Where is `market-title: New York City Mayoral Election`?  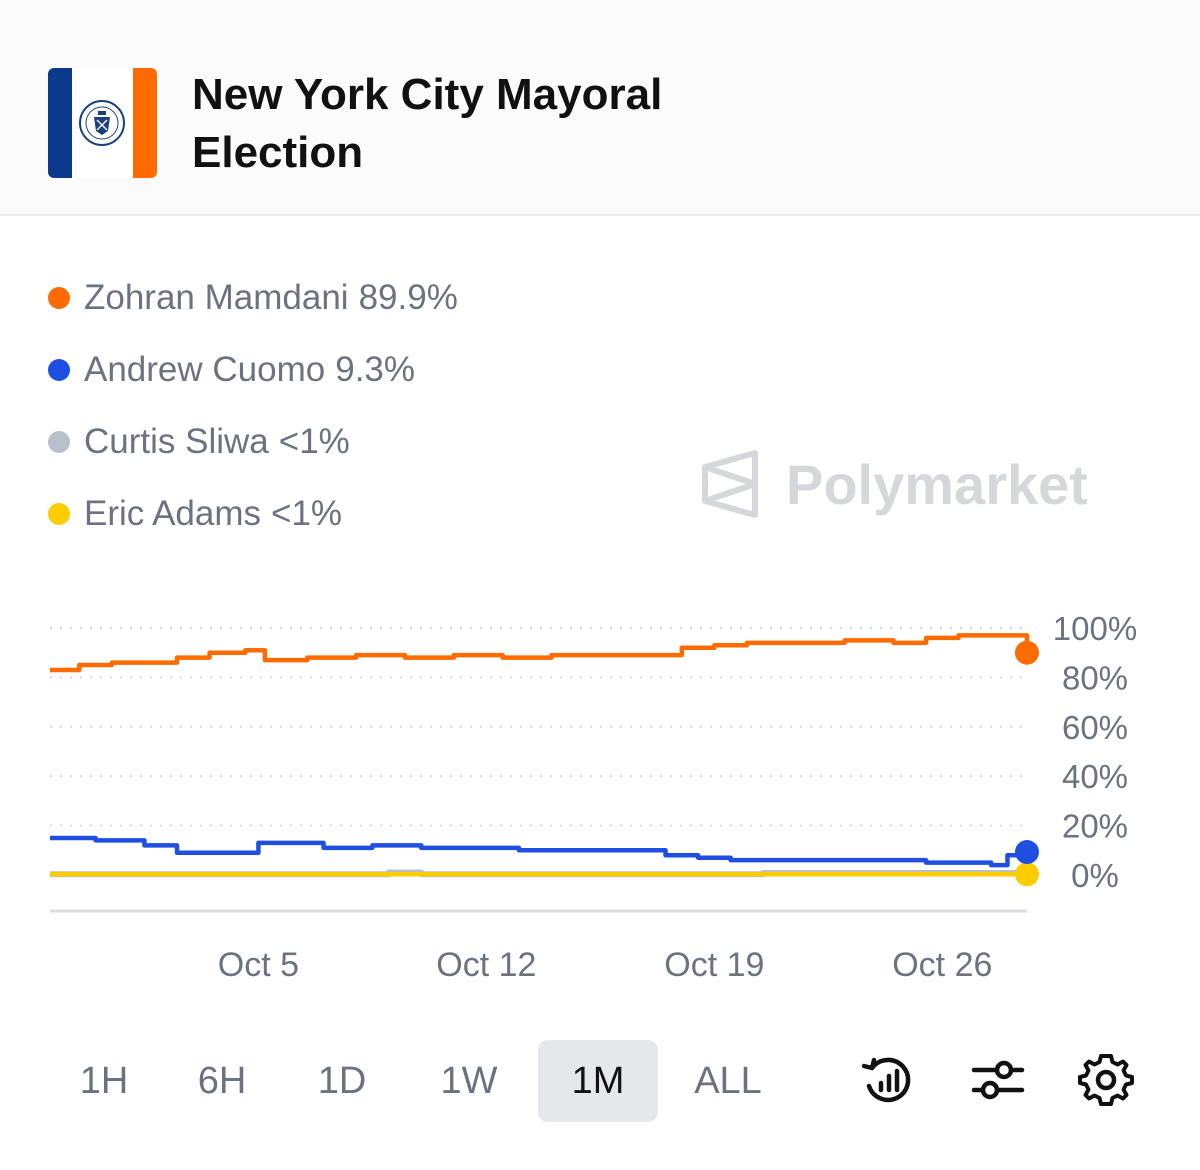 market-title: New York City Mayoral Election is located at coordinates (427, 123).